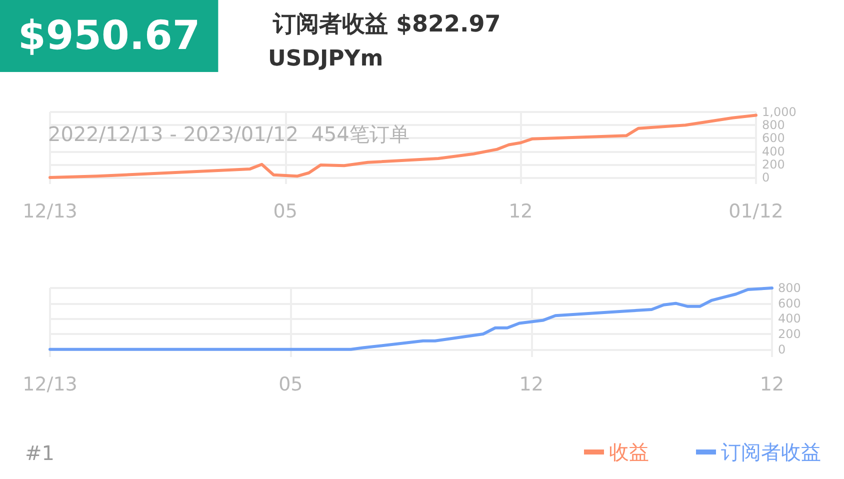  What do you see at coordinates (756, 211) in the screenshot?
I see `x-tick-label: 01/12` at bounding box center [756, 211].